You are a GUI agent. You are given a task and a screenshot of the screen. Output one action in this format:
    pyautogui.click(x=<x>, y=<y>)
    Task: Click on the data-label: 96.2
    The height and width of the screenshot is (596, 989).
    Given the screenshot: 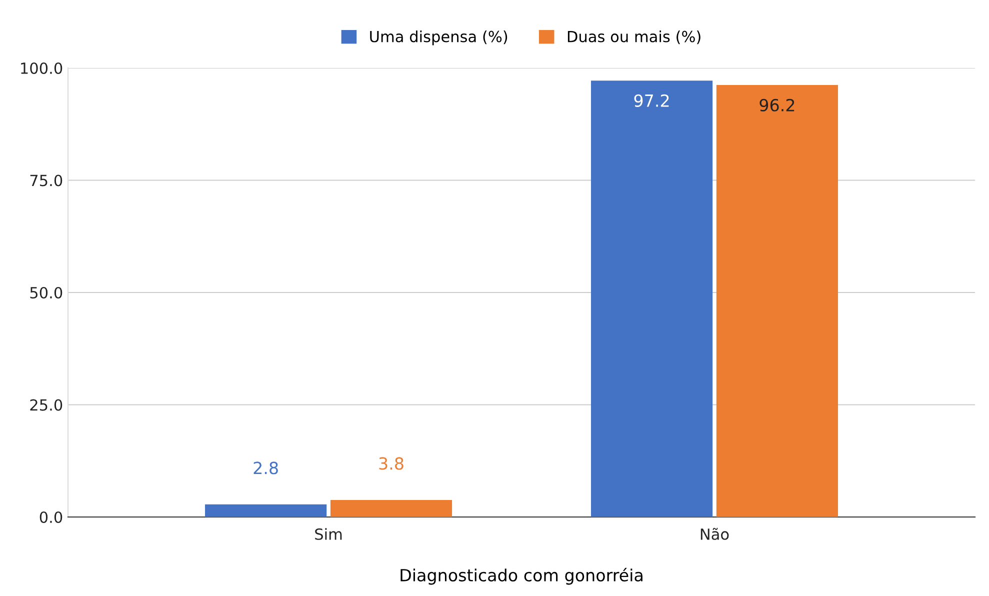 What is the action you would take?
    pyautogui.click(x=777, y=105)
    